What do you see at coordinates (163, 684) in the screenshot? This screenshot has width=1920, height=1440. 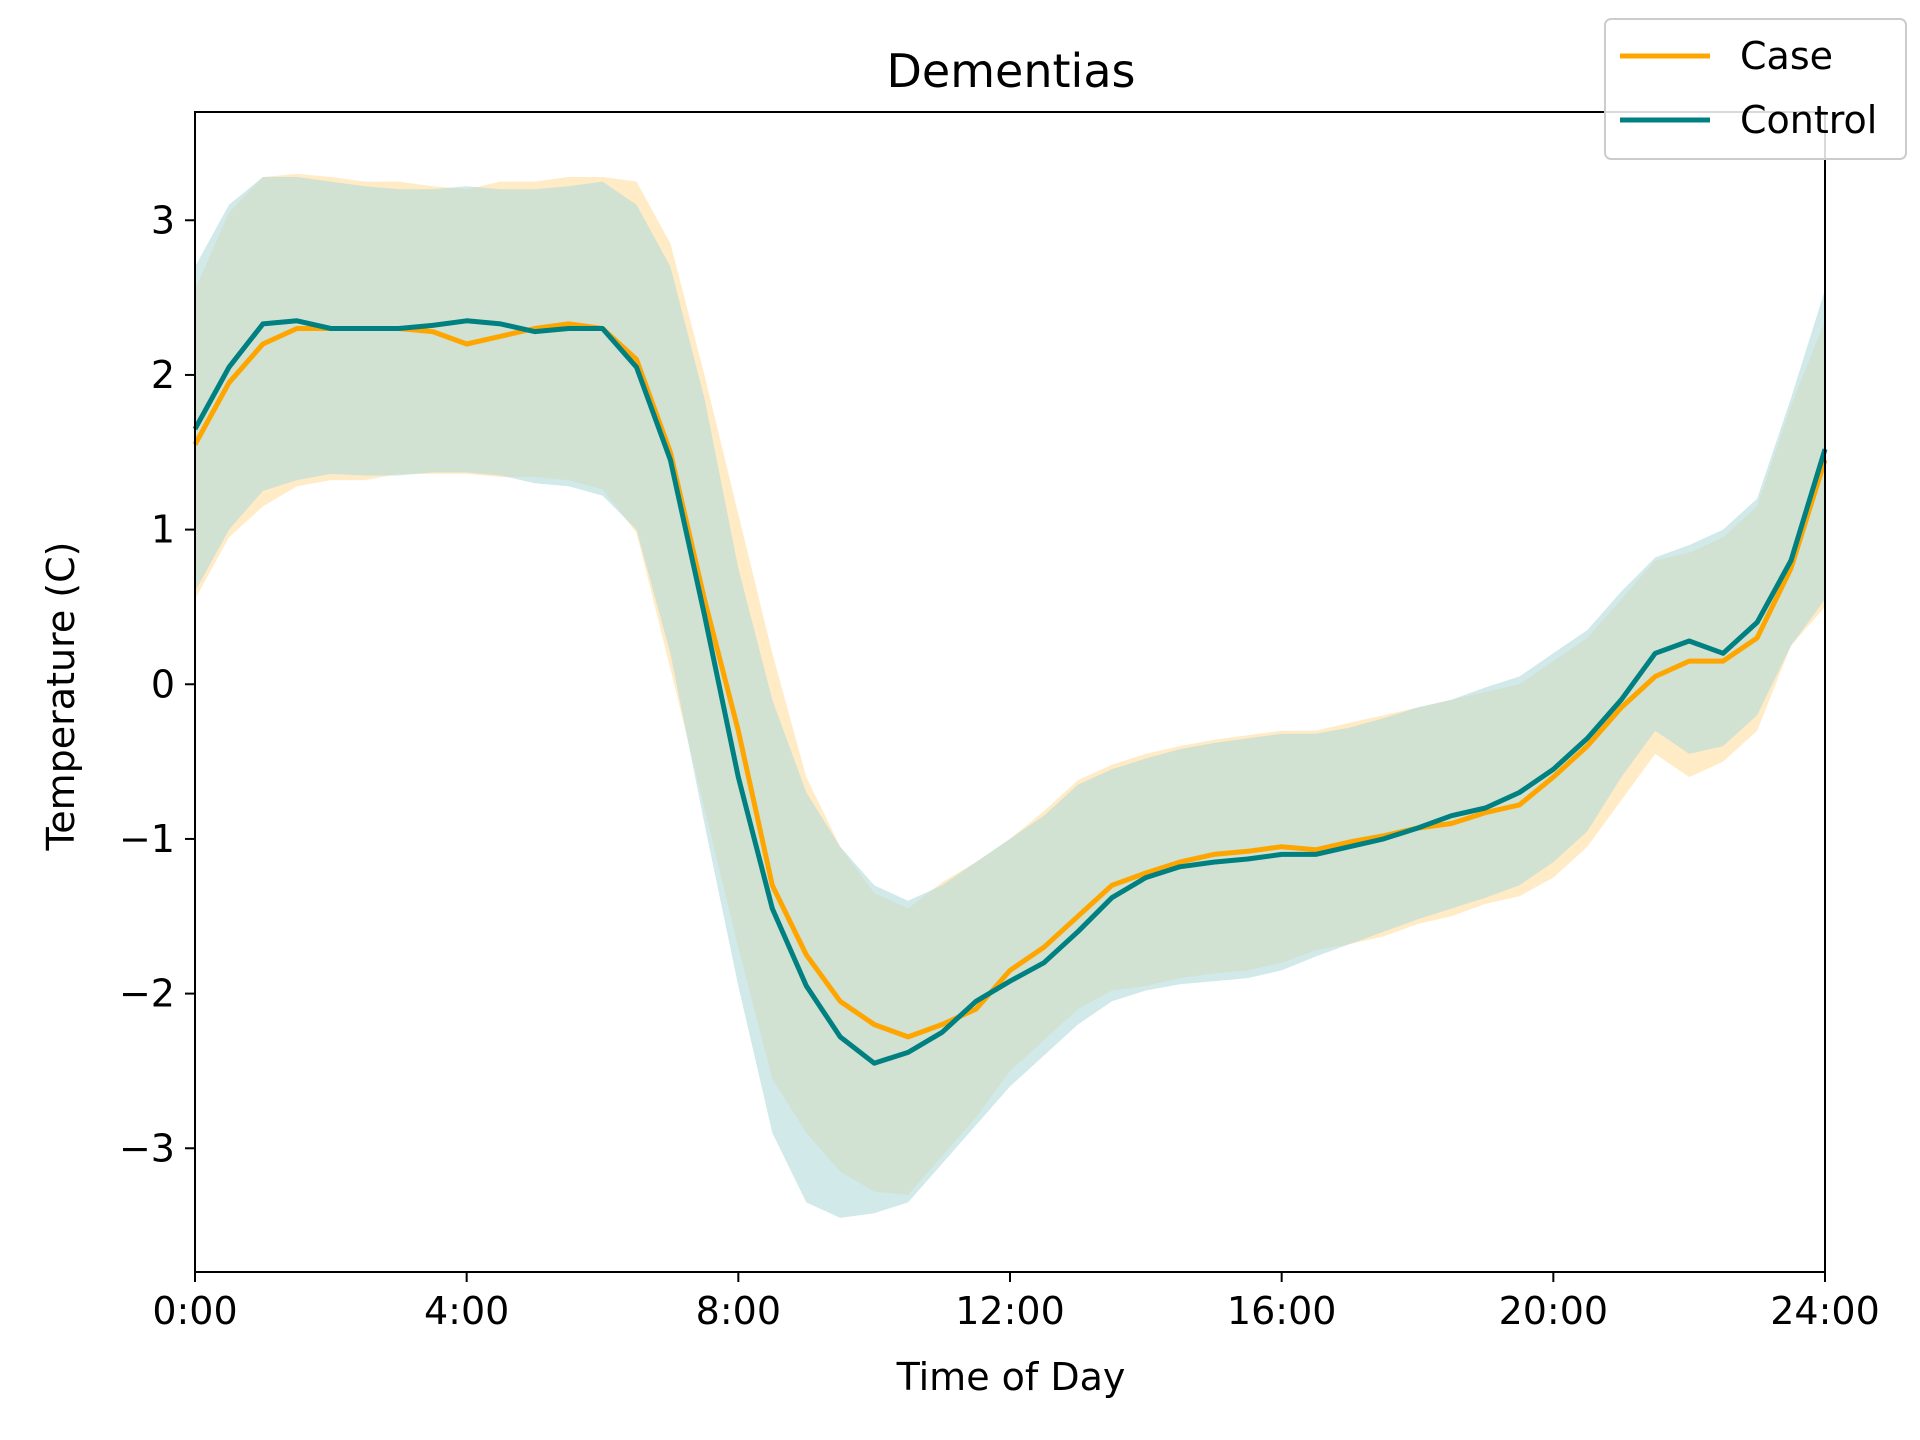 I see `y-tick-label: 0` at bounding box center [163, 684].